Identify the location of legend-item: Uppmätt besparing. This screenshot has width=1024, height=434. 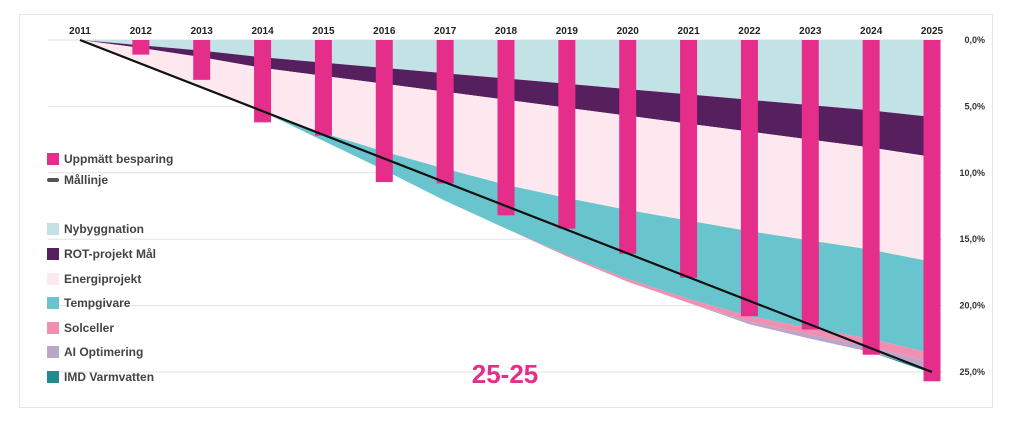
(110, 159).